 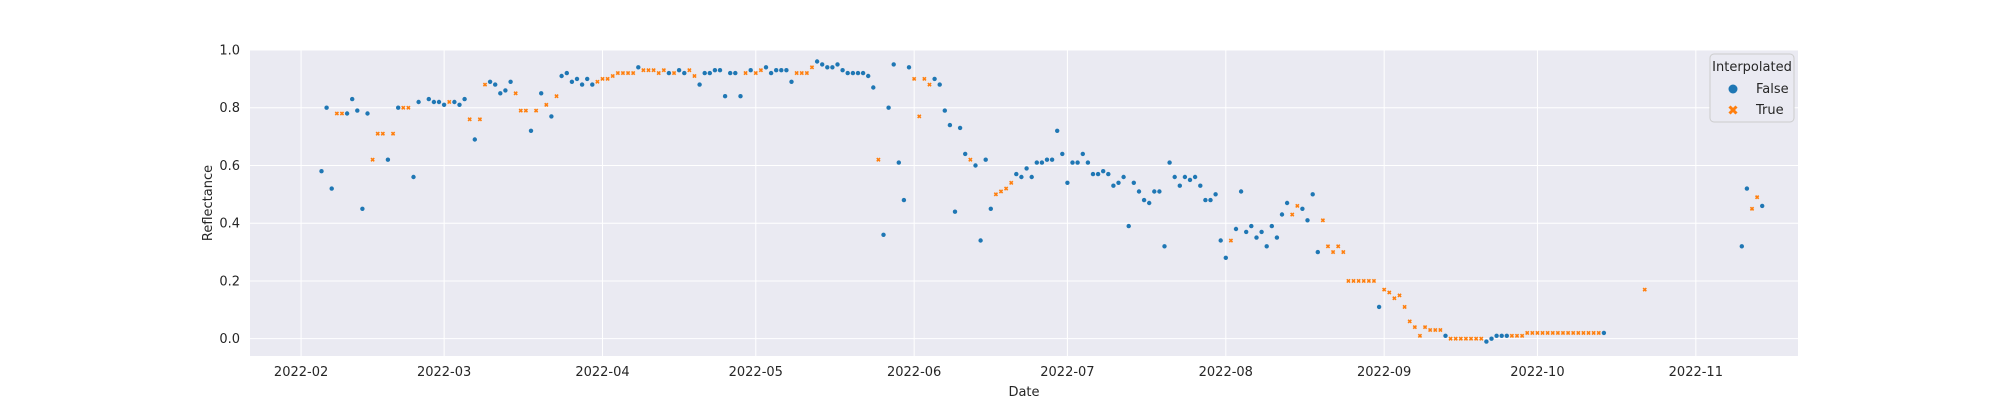 What do you see at coordinates (1733, 89) in the screenshot?
I see `legend-false-marker` at bounding box center [1733, 89].